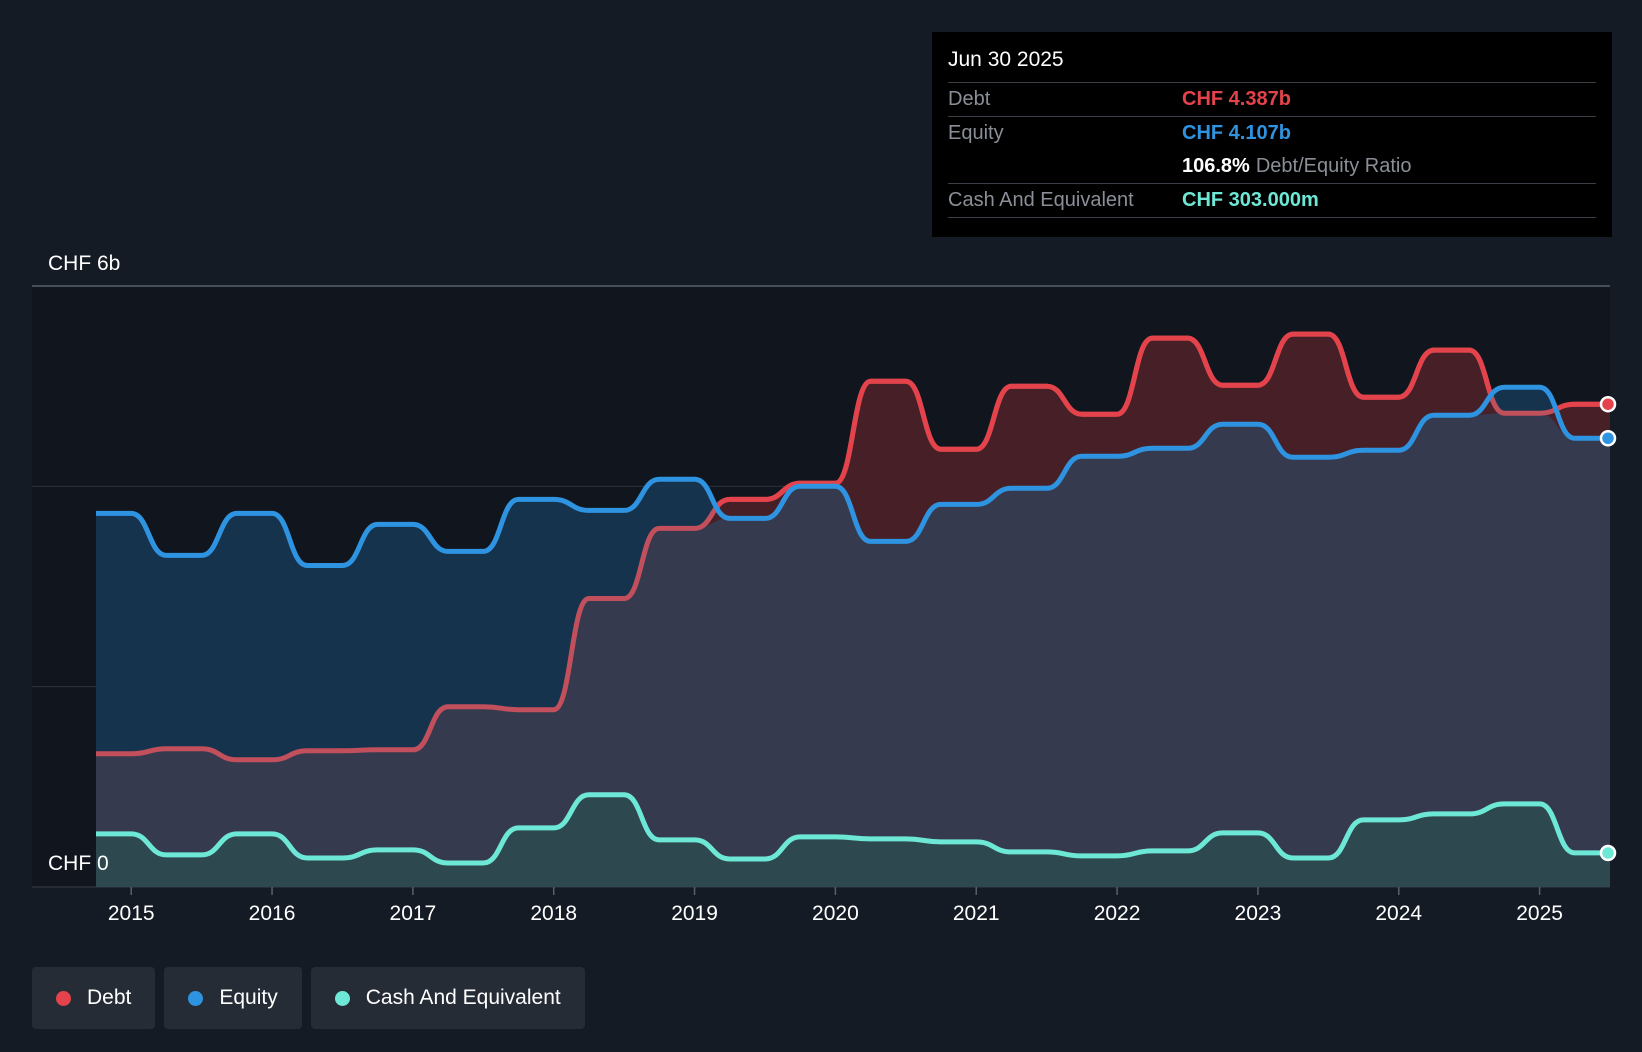  Describe the element at coordinates (969, 99) in the screenshot. I see `tooltip-debt-label: Debt` at that location.